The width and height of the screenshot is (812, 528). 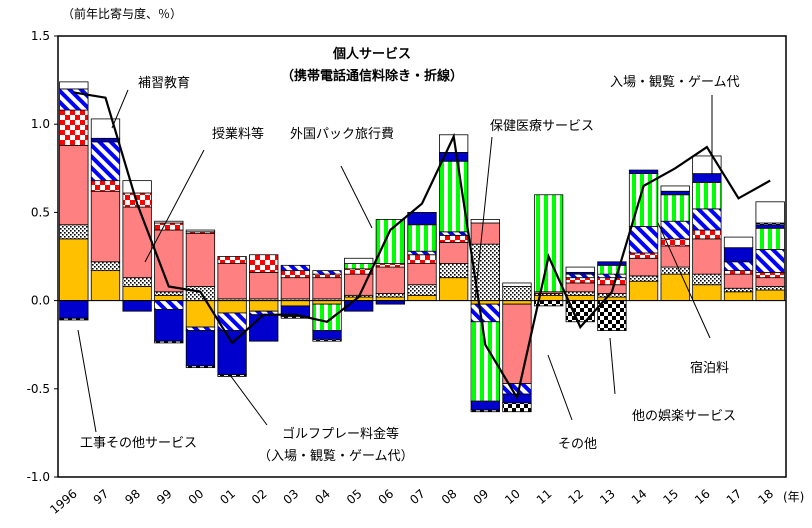 What do you see at coordinates (512, 497) in the screenshot?
I see `x-tick-label: 10` at bounding box center [512, 497].